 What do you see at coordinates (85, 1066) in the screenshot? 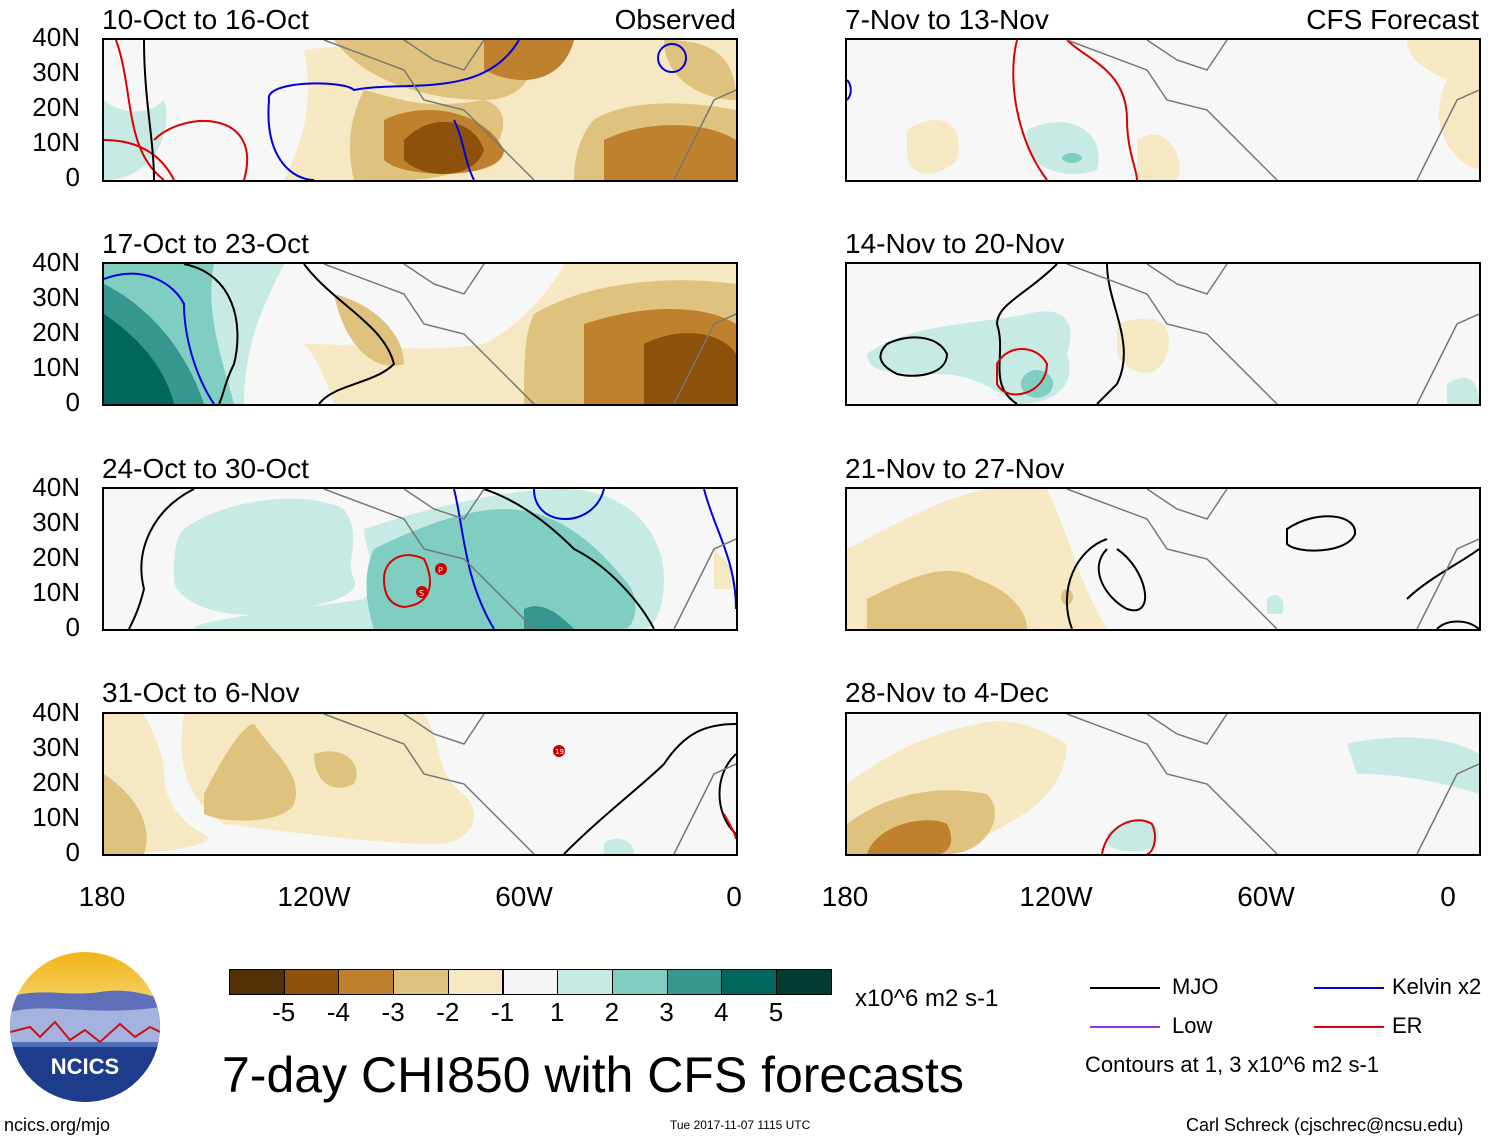
I see `logo-text: NCICS` at bounding box center [85, 1066].